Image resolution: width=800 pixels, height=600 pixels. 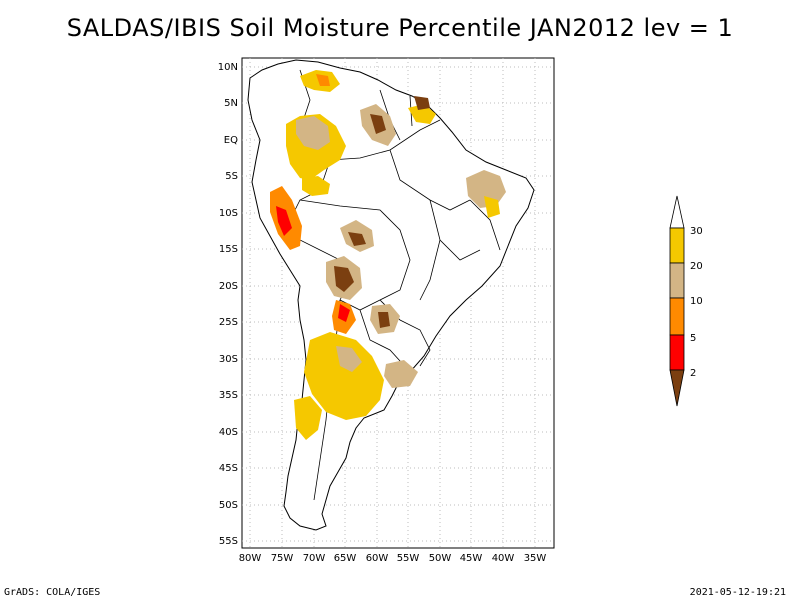 I want to click on lon-tick-label: 65W, so click(x=345, y=558).